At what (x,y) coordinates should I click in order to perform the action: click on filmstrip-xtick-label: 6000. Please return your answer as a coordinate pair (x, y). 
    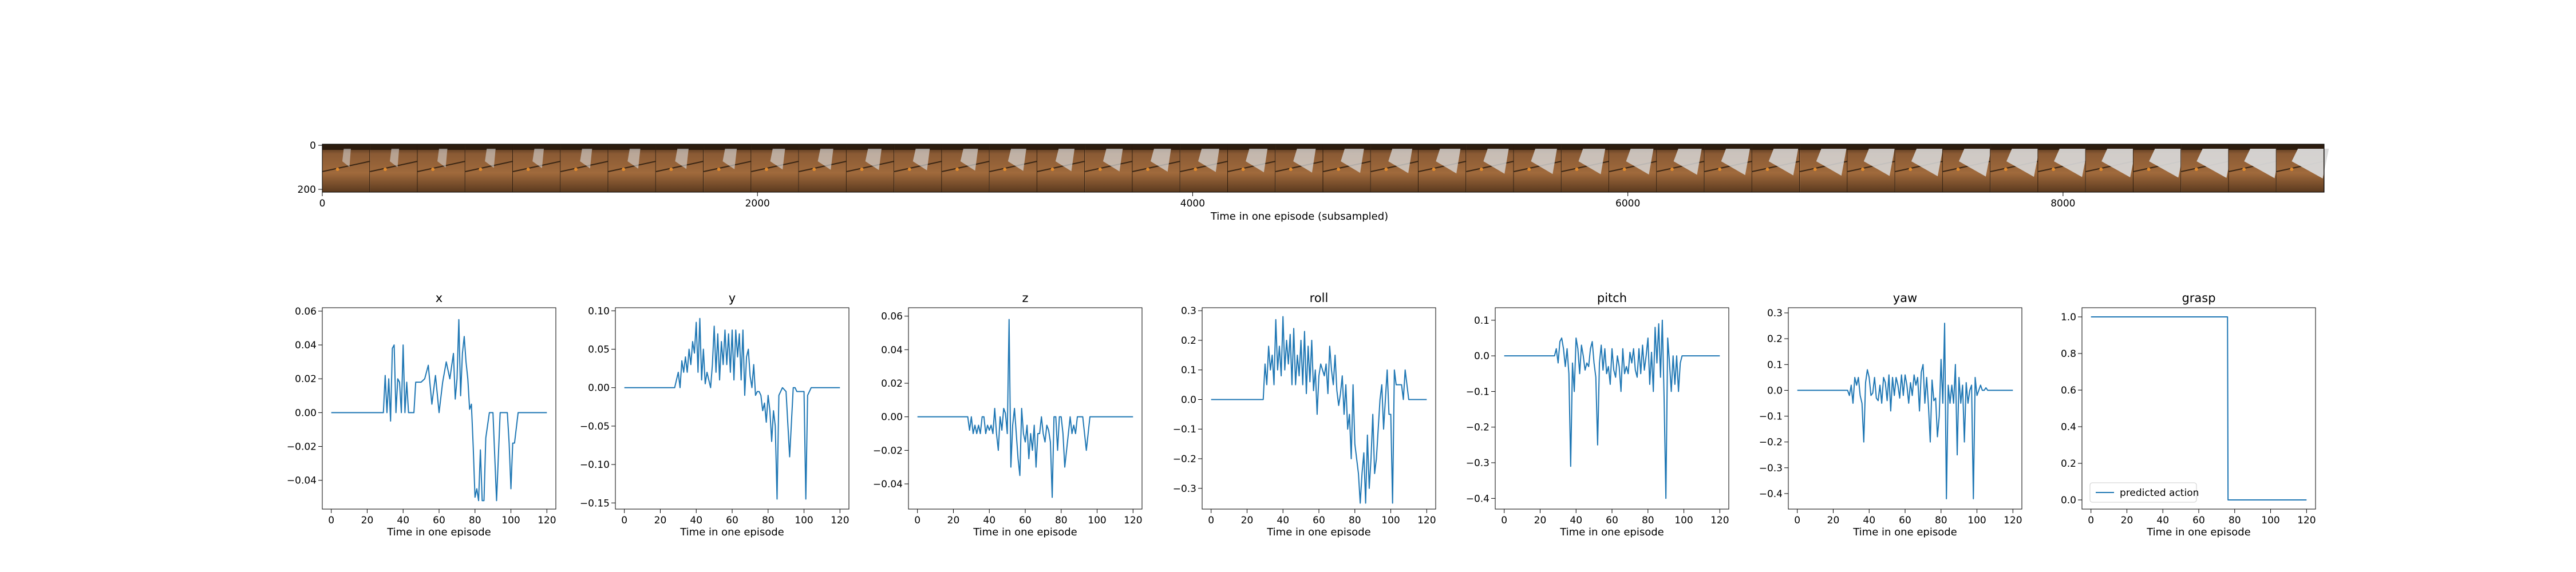
    Looking at the image, I should click on (1627, 203).